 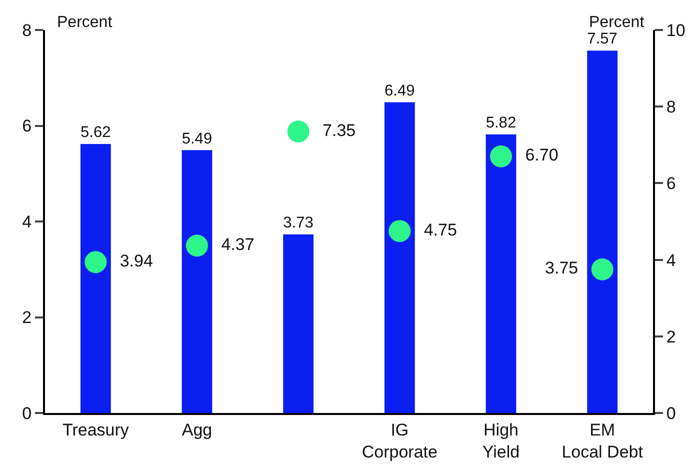 I want to click on data-label: 3.73, so click(x=298, y=223).